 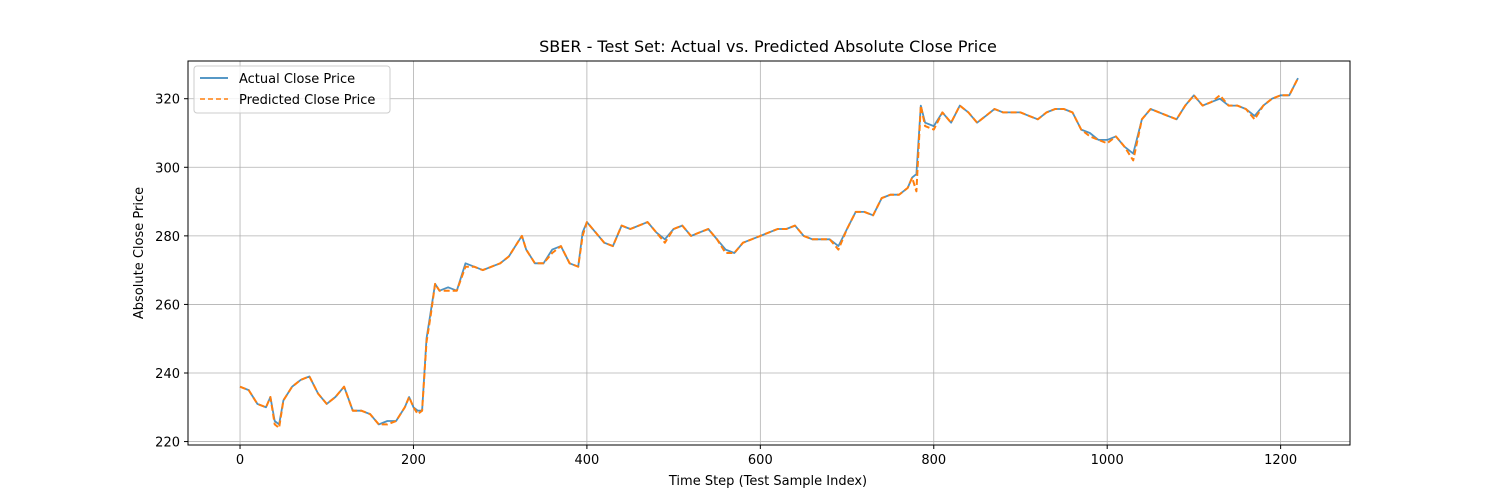 What do you see at coordinates (767, 481) in the screenshot?
I see `x-axis-label: Time Step (Test Sample Index)` at bounding box center [767, 481].